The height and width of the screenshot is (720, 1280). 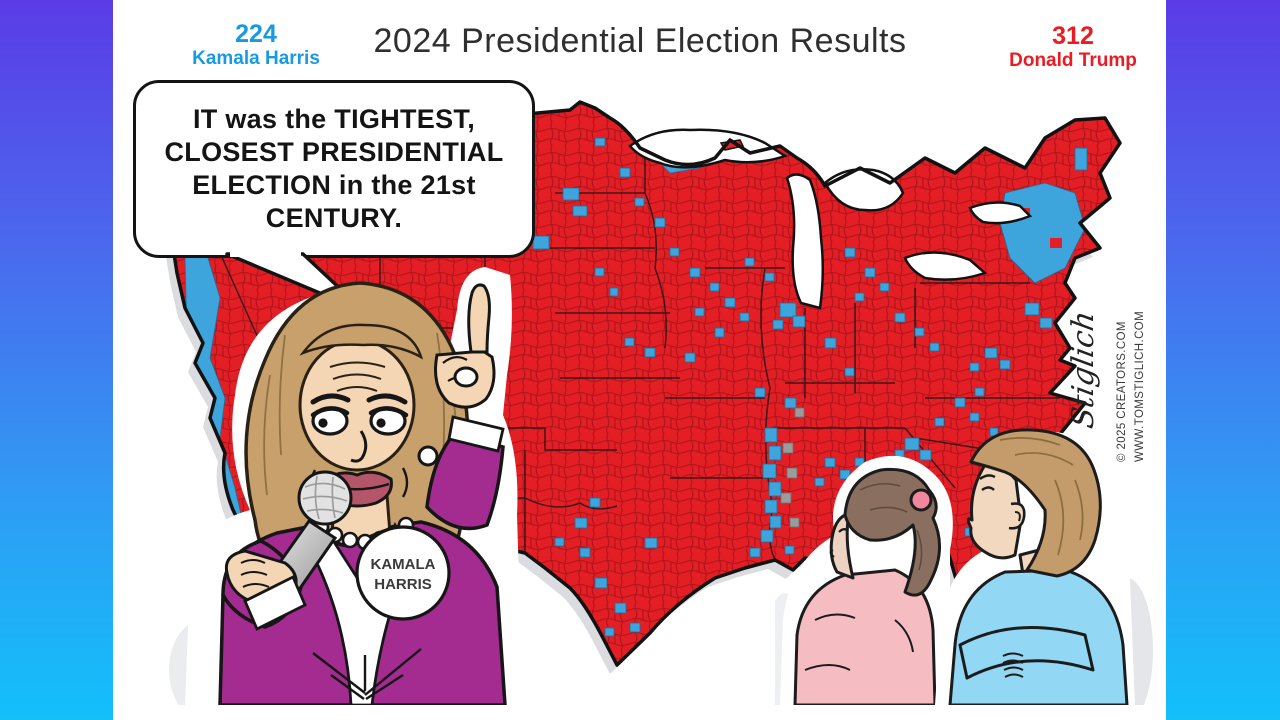 I want to click on lake-michigan, so click(x=805, y=241).